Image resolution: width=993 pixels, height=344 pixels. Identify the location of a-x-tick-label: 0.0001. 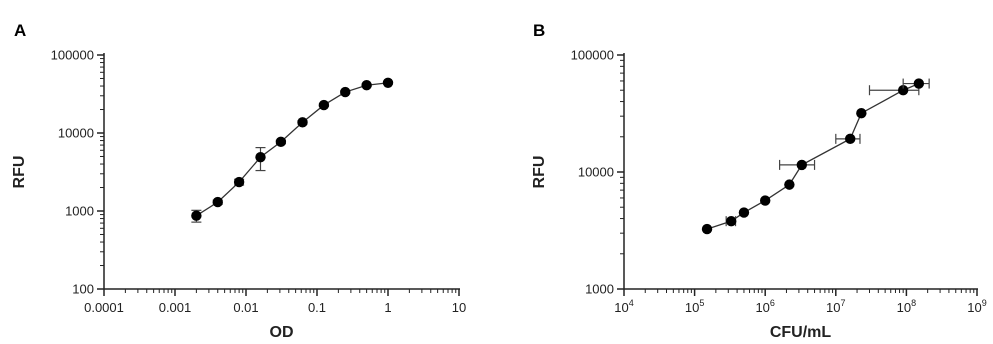
(104, 307).